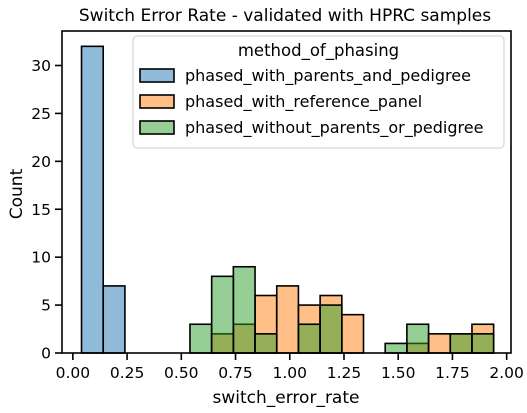 Image resolution: width=527 pixels, height=413 pixels. I want to click on y-axis: 0 5 10 15 20 25 30, so click(46, 210).